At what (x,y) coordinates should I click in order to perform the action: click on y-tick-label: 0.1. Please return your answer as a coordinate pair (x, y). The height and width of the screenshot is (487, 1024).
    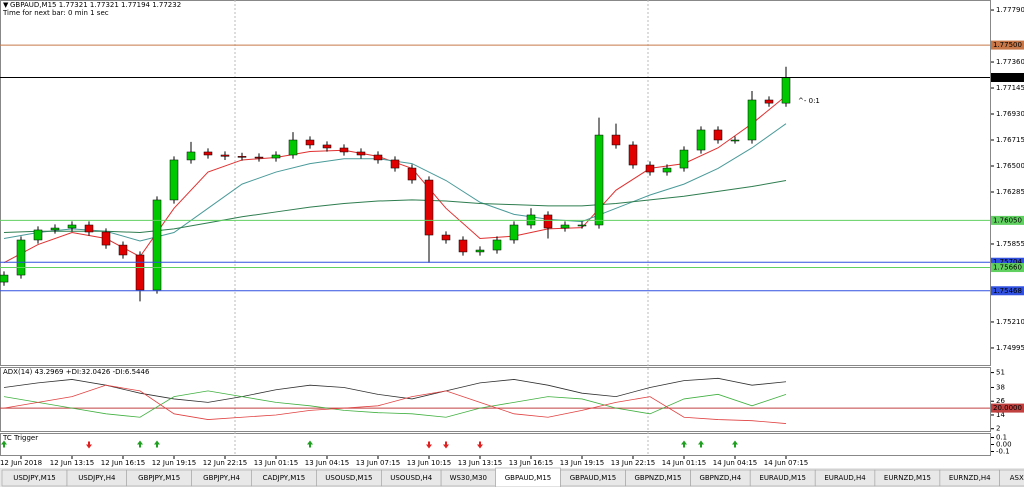
    Looking at the image, I should click on (1001, 438).